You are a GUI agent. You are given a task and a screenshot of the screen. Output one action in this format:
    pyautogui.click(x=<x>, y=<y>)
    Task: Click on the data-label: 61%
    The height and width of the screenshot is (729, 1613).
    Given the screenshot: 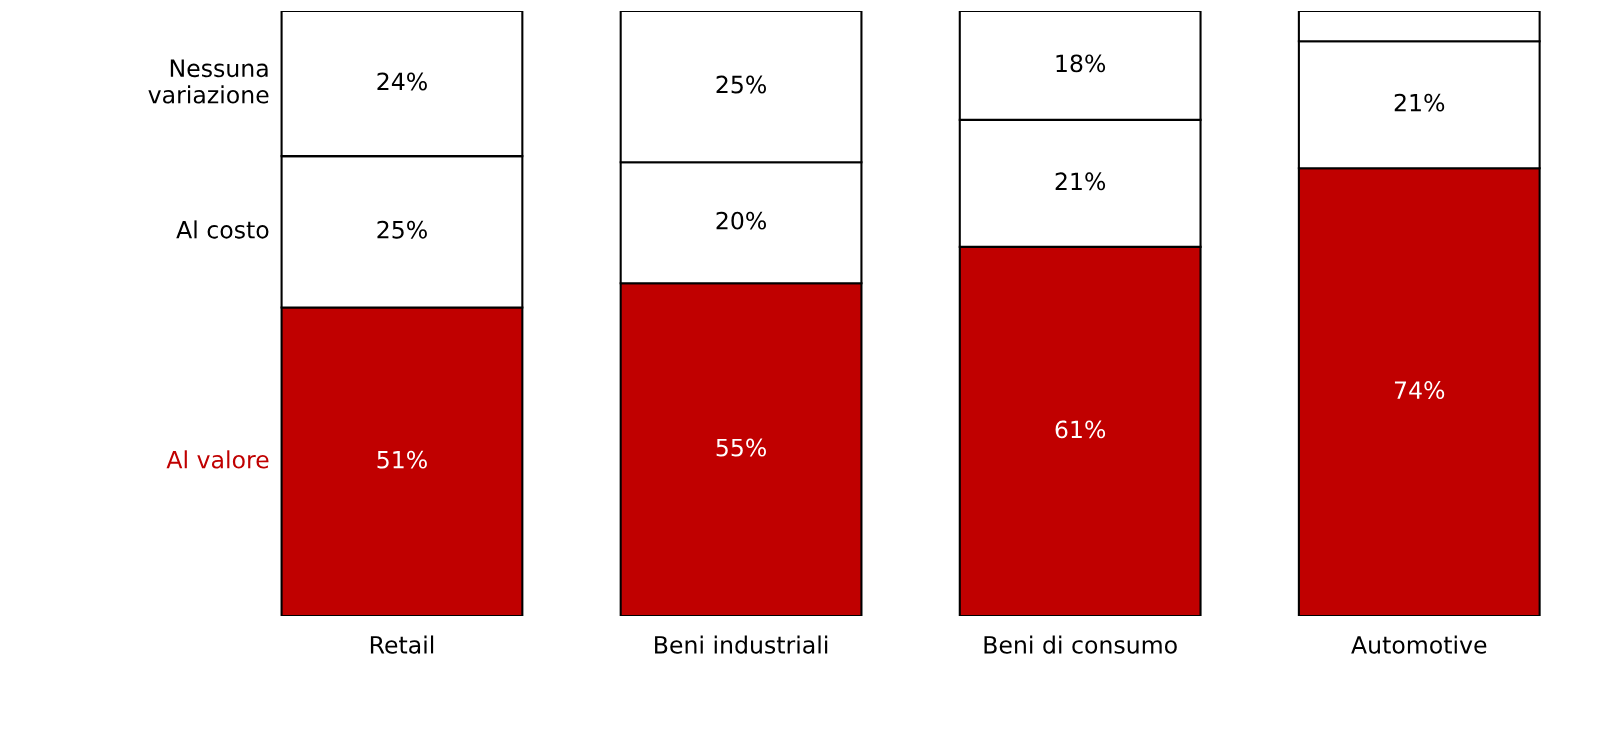 What is the action you would take?
    pyautogui.click(x=1080, y=429)
    